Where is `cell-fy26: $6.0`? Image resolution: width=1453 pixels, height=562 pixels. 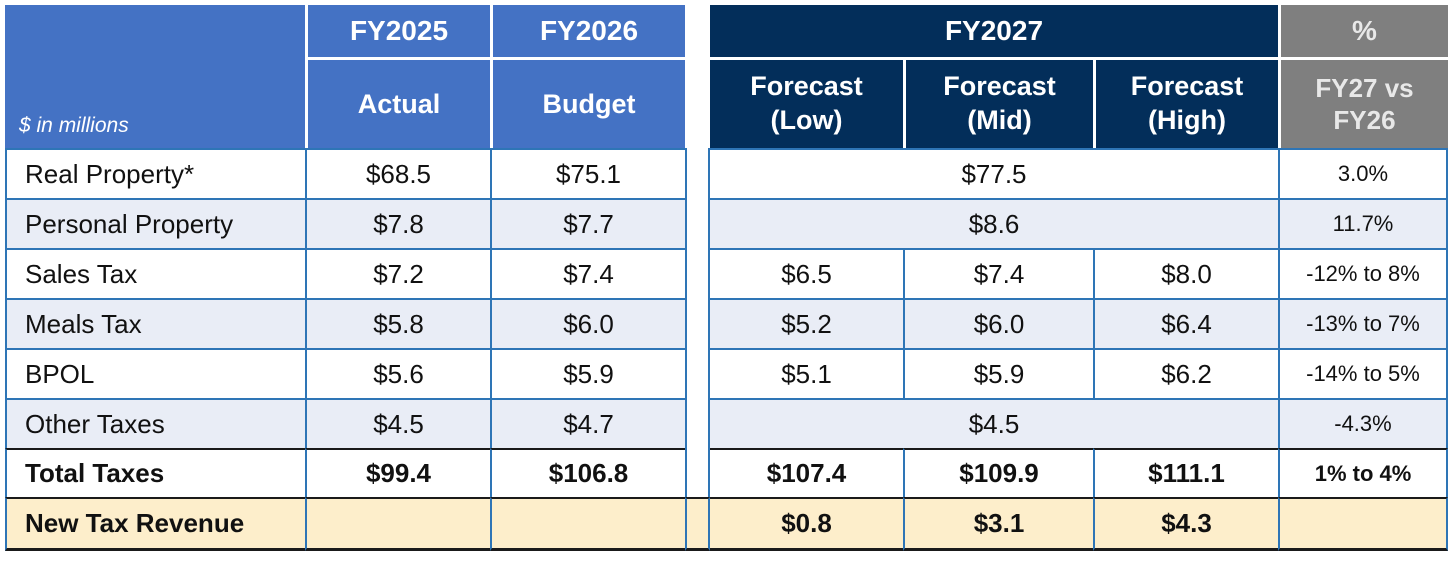 cell-fy26: $6.0 is located at coordinates (587, 323).